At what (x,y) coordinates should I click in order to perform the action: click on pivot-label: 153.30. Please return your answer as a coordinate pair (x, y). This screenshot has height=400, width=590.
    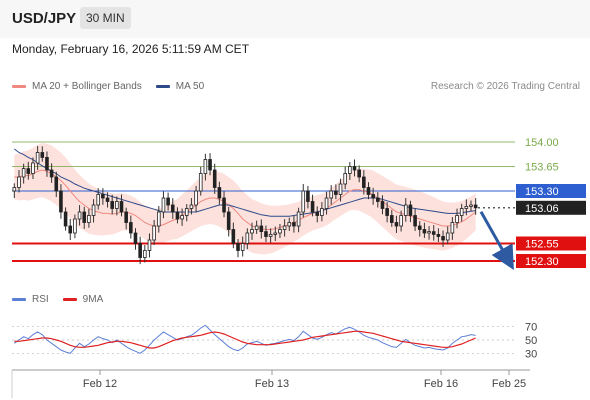
    Looking at the image, I should click on (542, 192).